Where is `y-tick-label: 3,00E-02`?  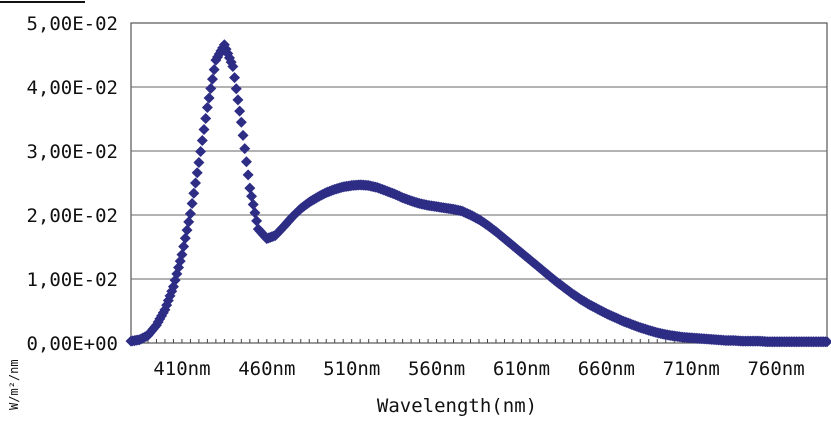
y-tick-label: 3,00E-02 is located at coordinates (72, 152).